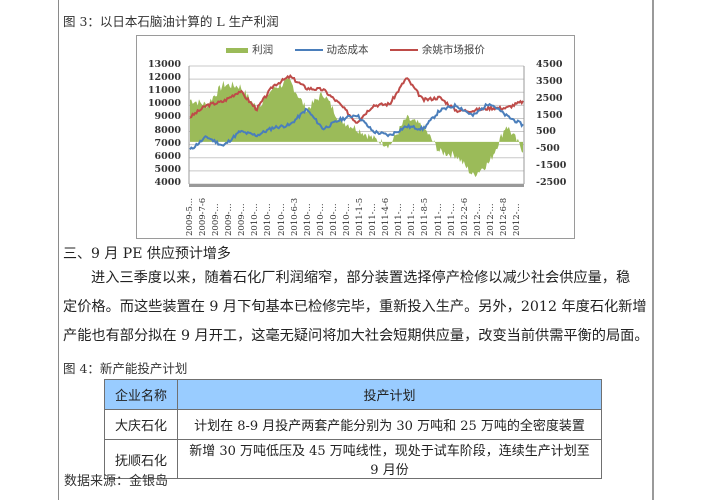 This screenshot has height=500, width=716. Describe the element at coordinates (147, 254) in the screenshot. I see `section-heading: 三、9 月 PE 供应预计增多` at that location.